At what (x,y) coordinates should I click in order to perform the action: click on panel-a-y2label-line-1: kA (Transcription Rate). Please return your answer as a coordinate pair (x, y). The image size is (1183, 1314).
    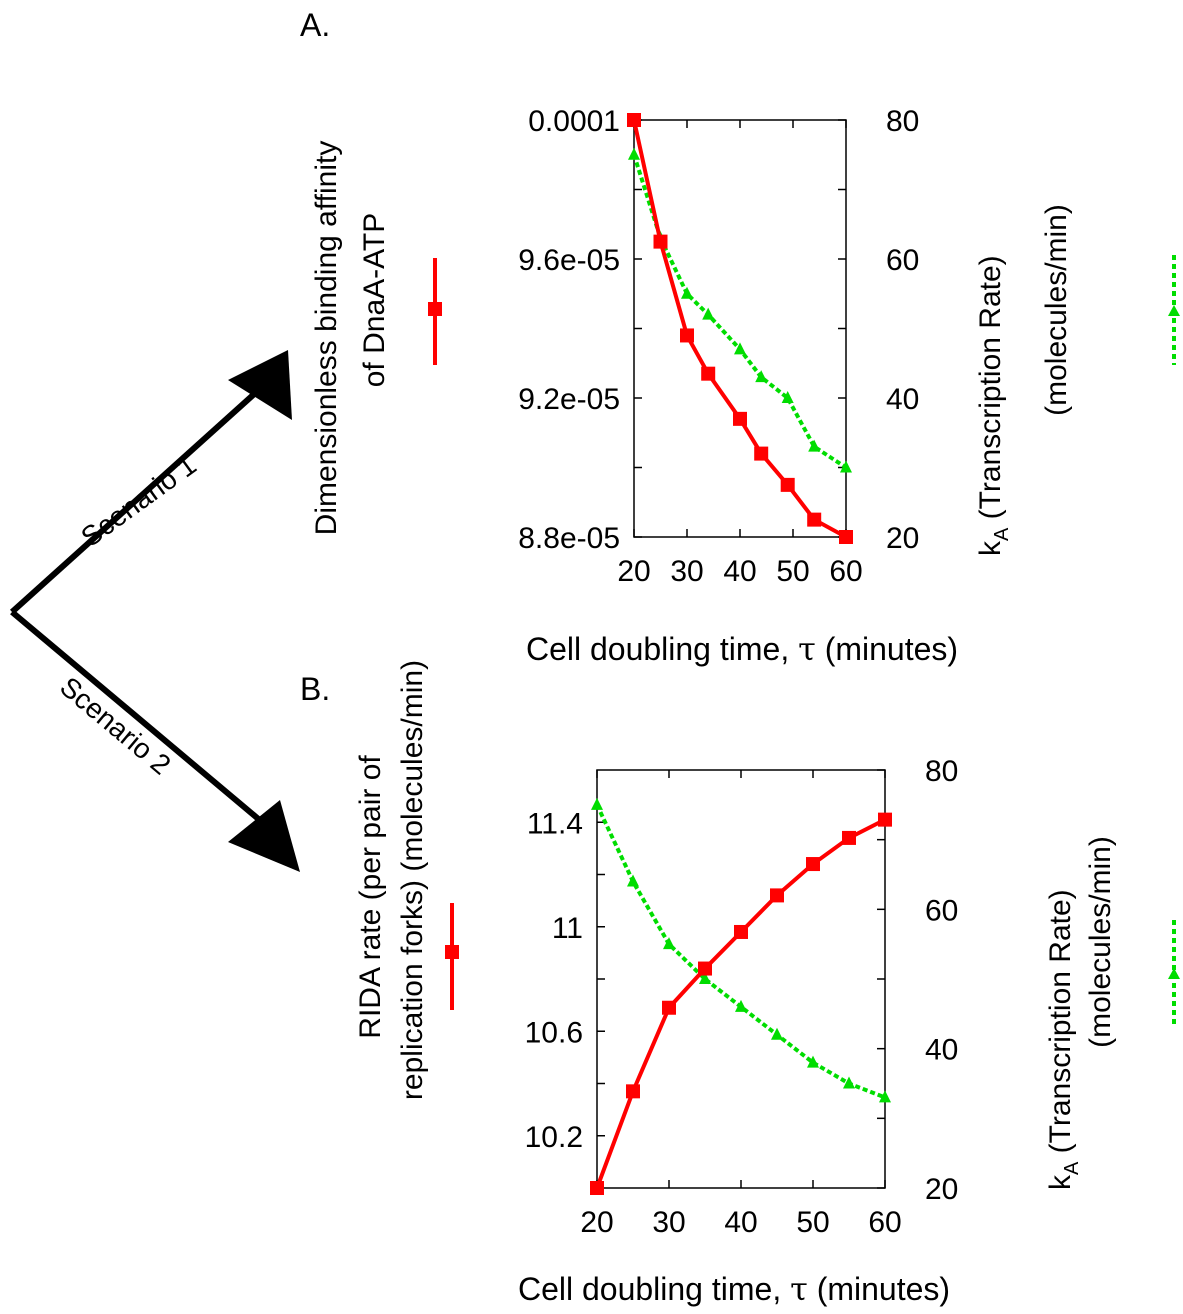
    Looking at the image, I should click on (993, 405).